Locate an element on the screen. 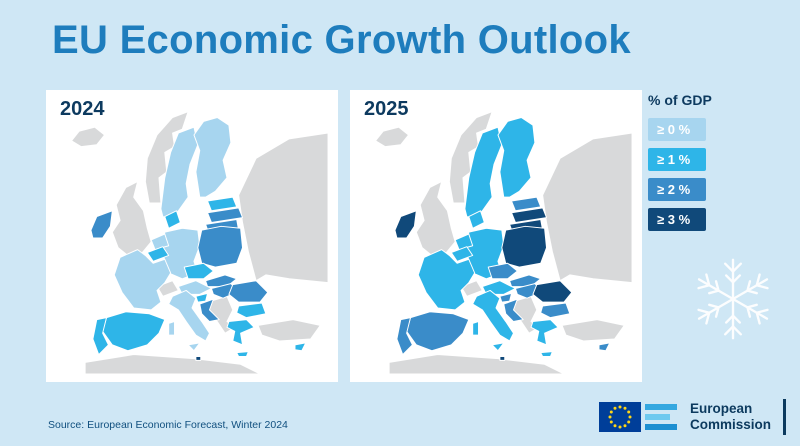 The height and width of the screenshot is (446, 800). snowflake-icon is located at coordinates (733, 299).